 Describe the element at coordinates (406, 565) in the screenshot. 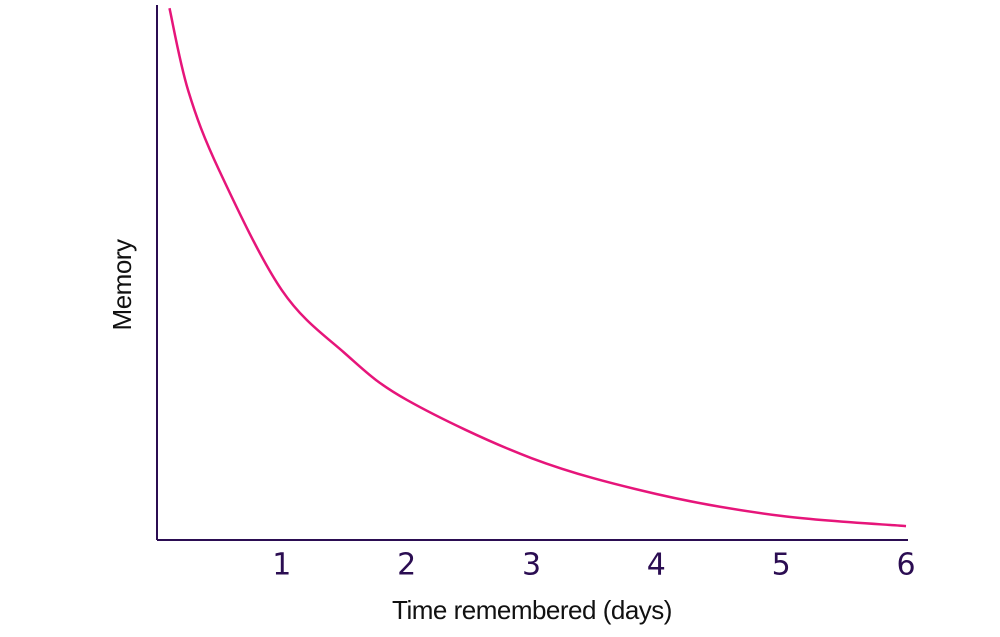

I see `x-tick-label: 2` at that location.